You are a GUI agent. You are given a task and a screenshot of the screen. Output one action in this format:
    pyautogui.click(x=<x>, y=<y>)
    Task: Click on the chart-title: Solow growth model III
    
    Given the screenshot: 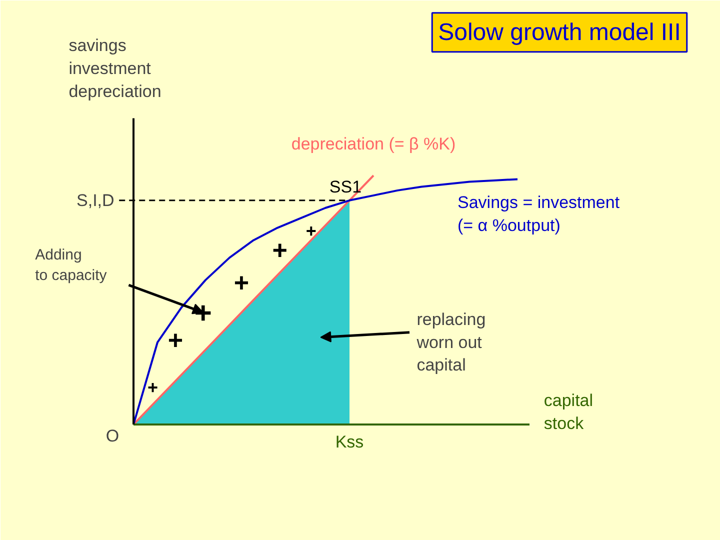 What is the action you would take?
    pyautogui.click(x=559, y=32)
    